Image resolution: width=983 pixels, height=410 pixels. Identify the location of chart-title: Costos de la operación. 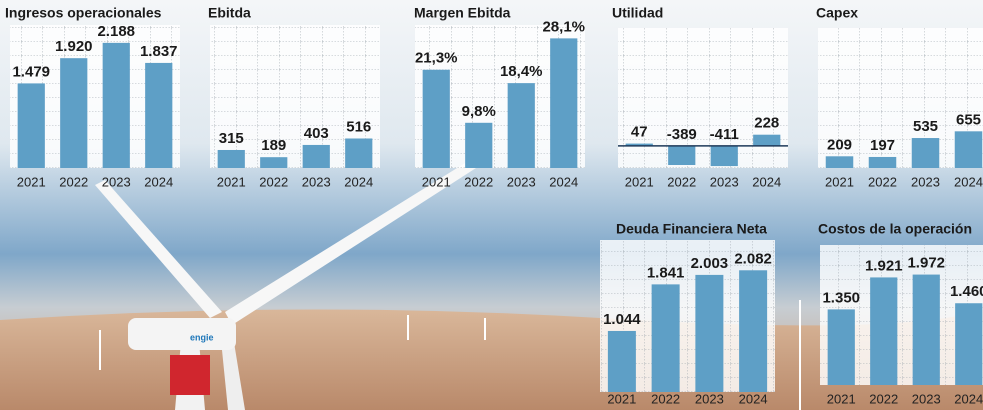
(895, 229).